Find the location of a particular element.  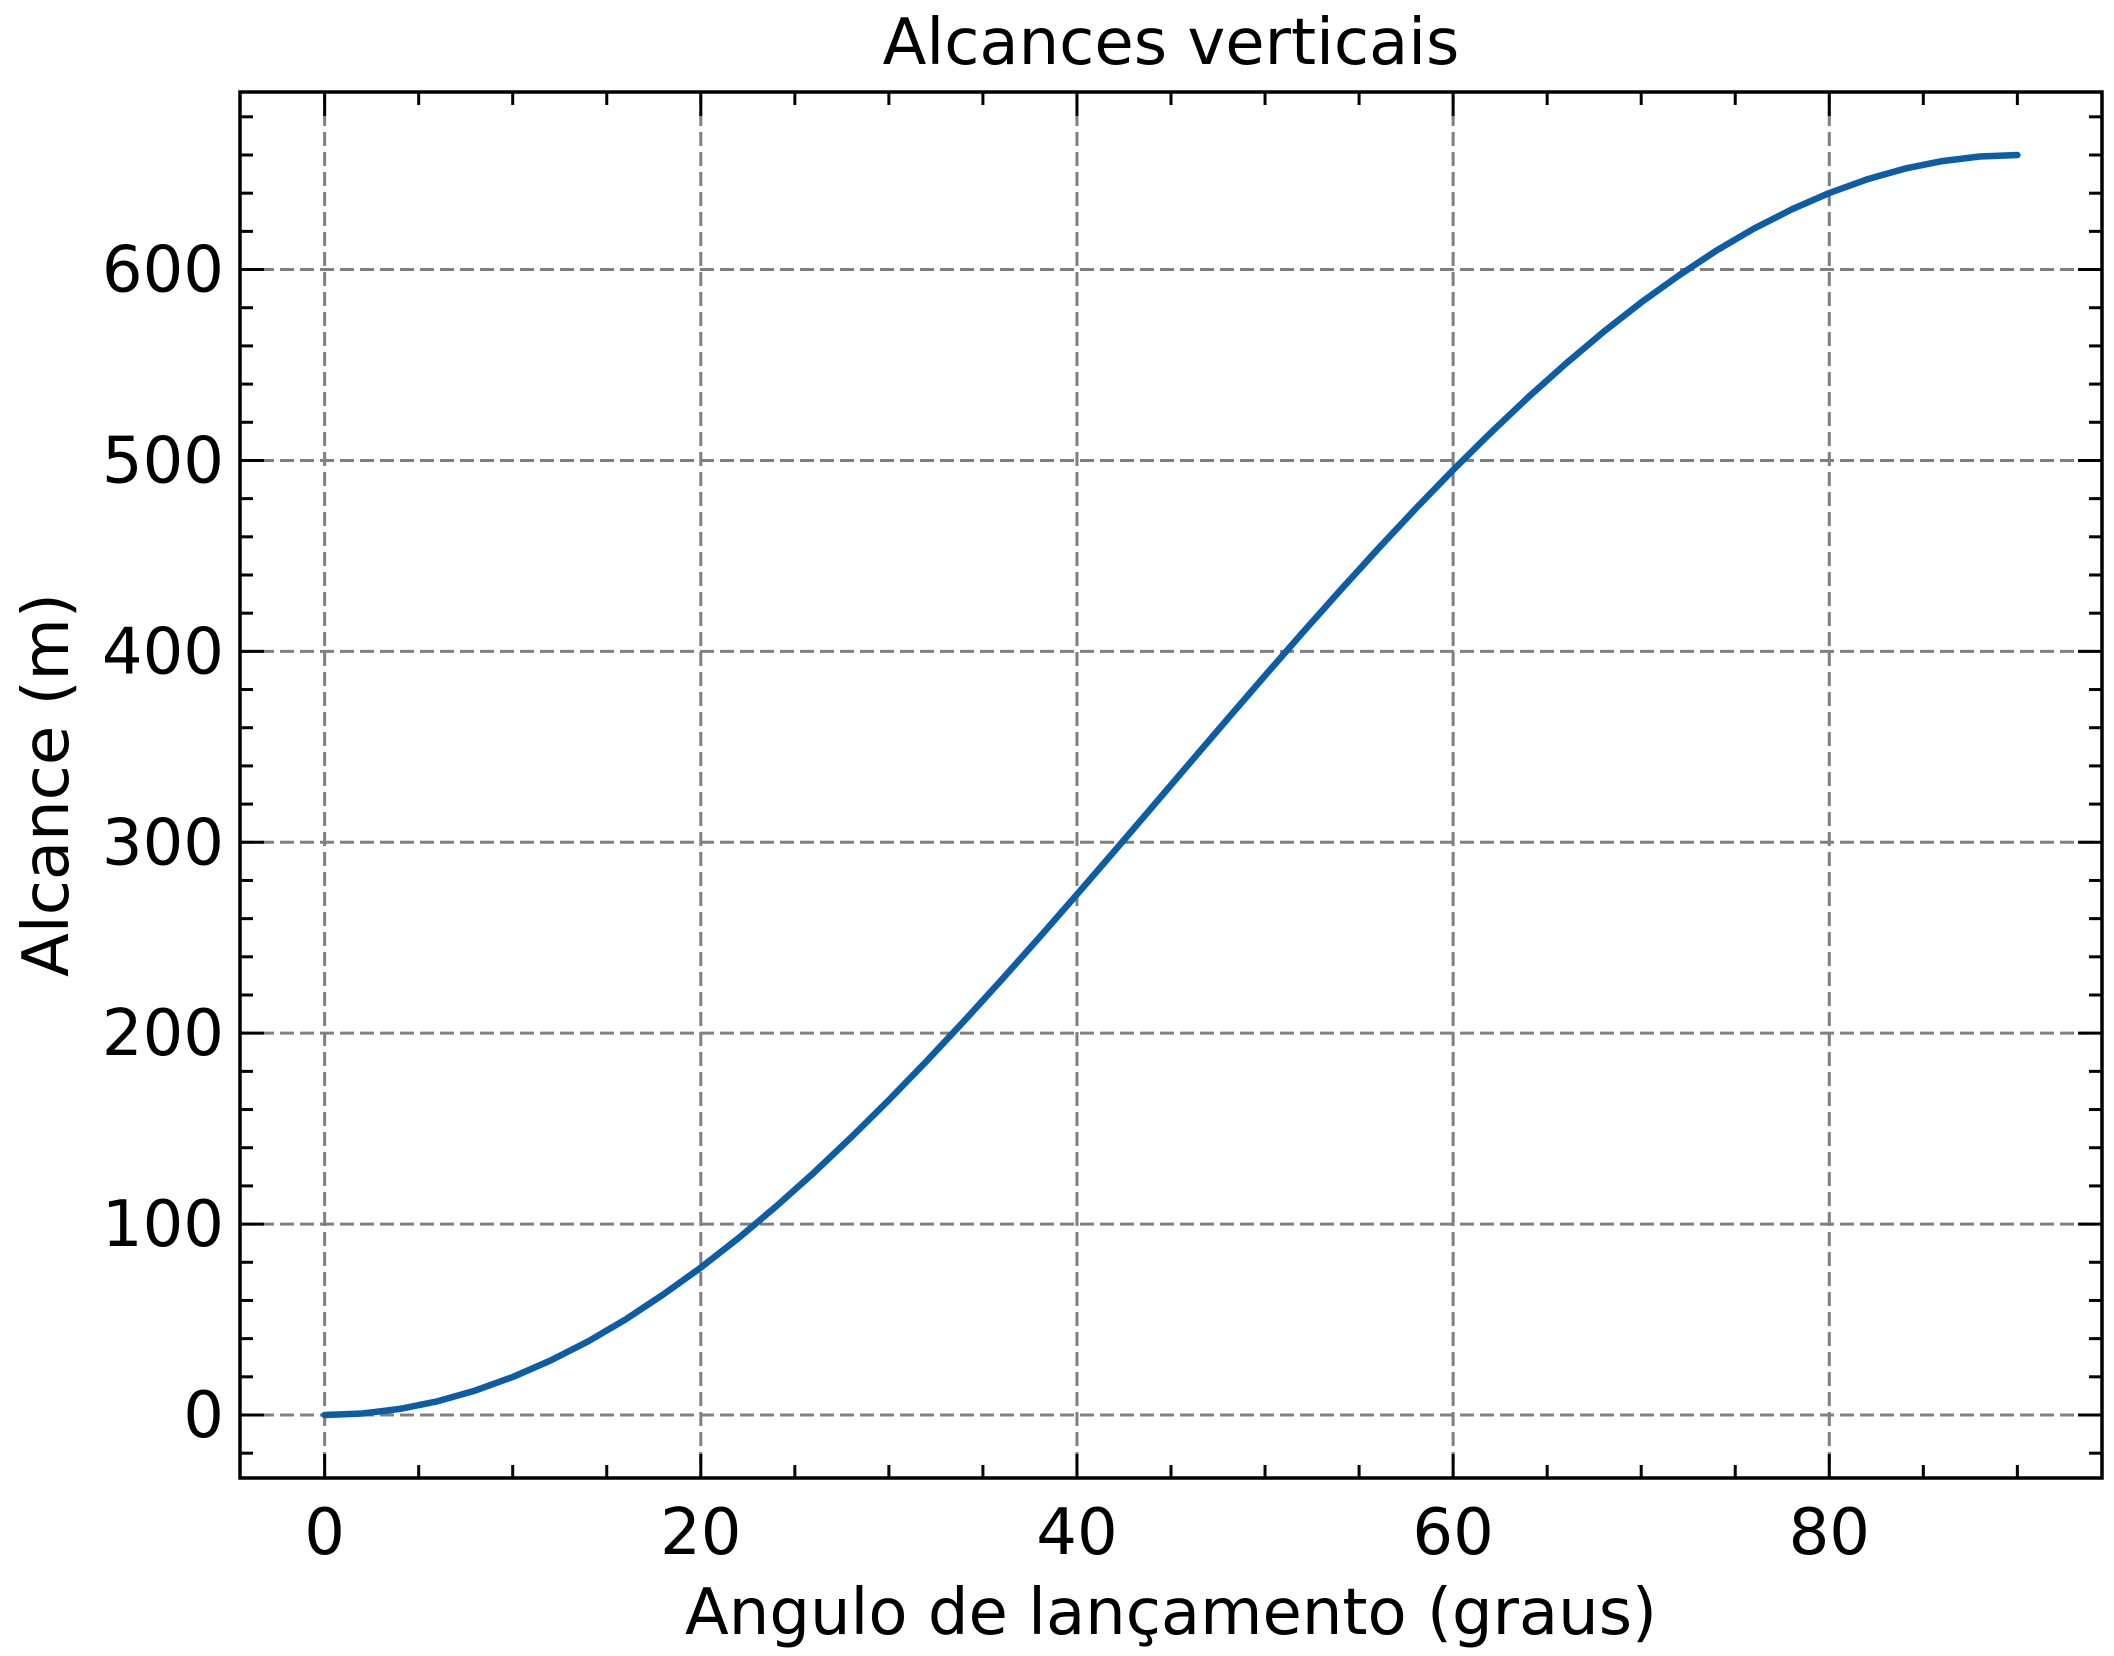

y-tick-label: 300 is located at coordinates (163, 843).